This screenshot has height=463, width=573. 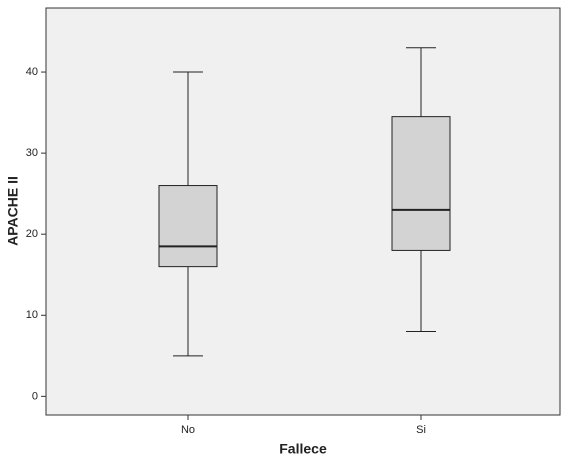 I want to click on x-axis-title: Fallece, so click(x=303, y=449).